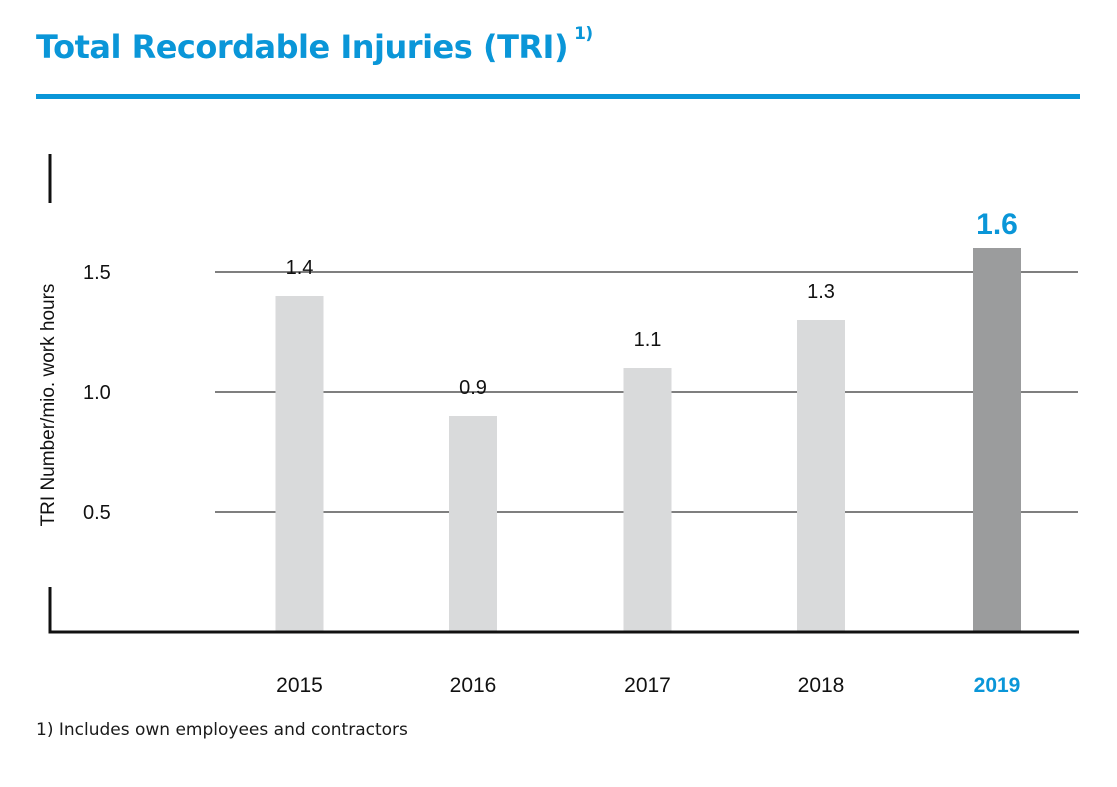 The height and width of the screenshot is (787, 1117). What do you see at coordinates (583, 34) in the screenshot?
I see `title-footnote-marker: 1)` at bounding box center [583, 34].